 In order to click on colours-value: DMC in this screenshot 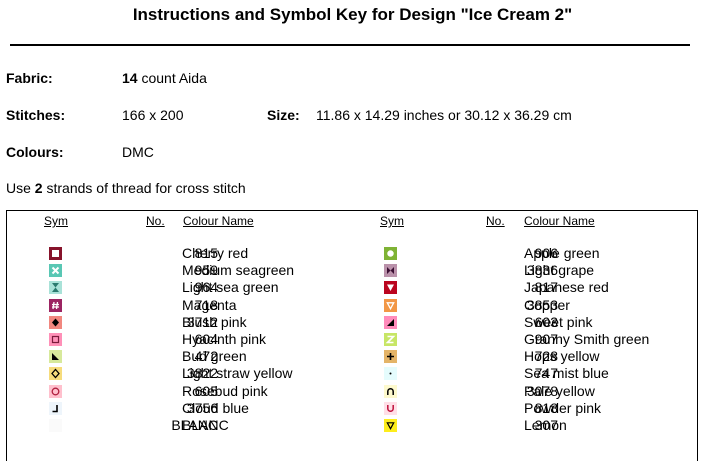, I will do `click(138, 152)`.